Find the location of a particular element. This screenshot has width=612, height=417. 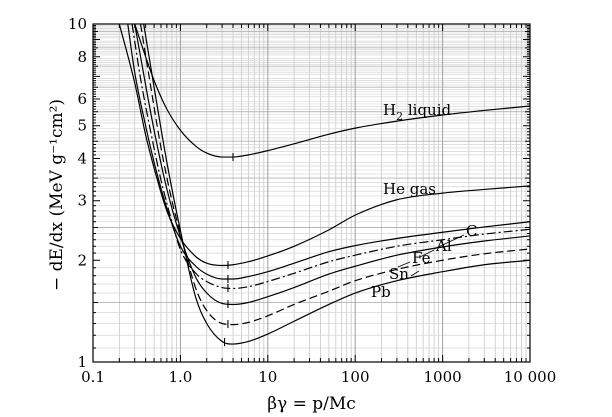

y-tick-labels: 1 2 3 4 5 6 8 10 is located at coordinates (77, 193).